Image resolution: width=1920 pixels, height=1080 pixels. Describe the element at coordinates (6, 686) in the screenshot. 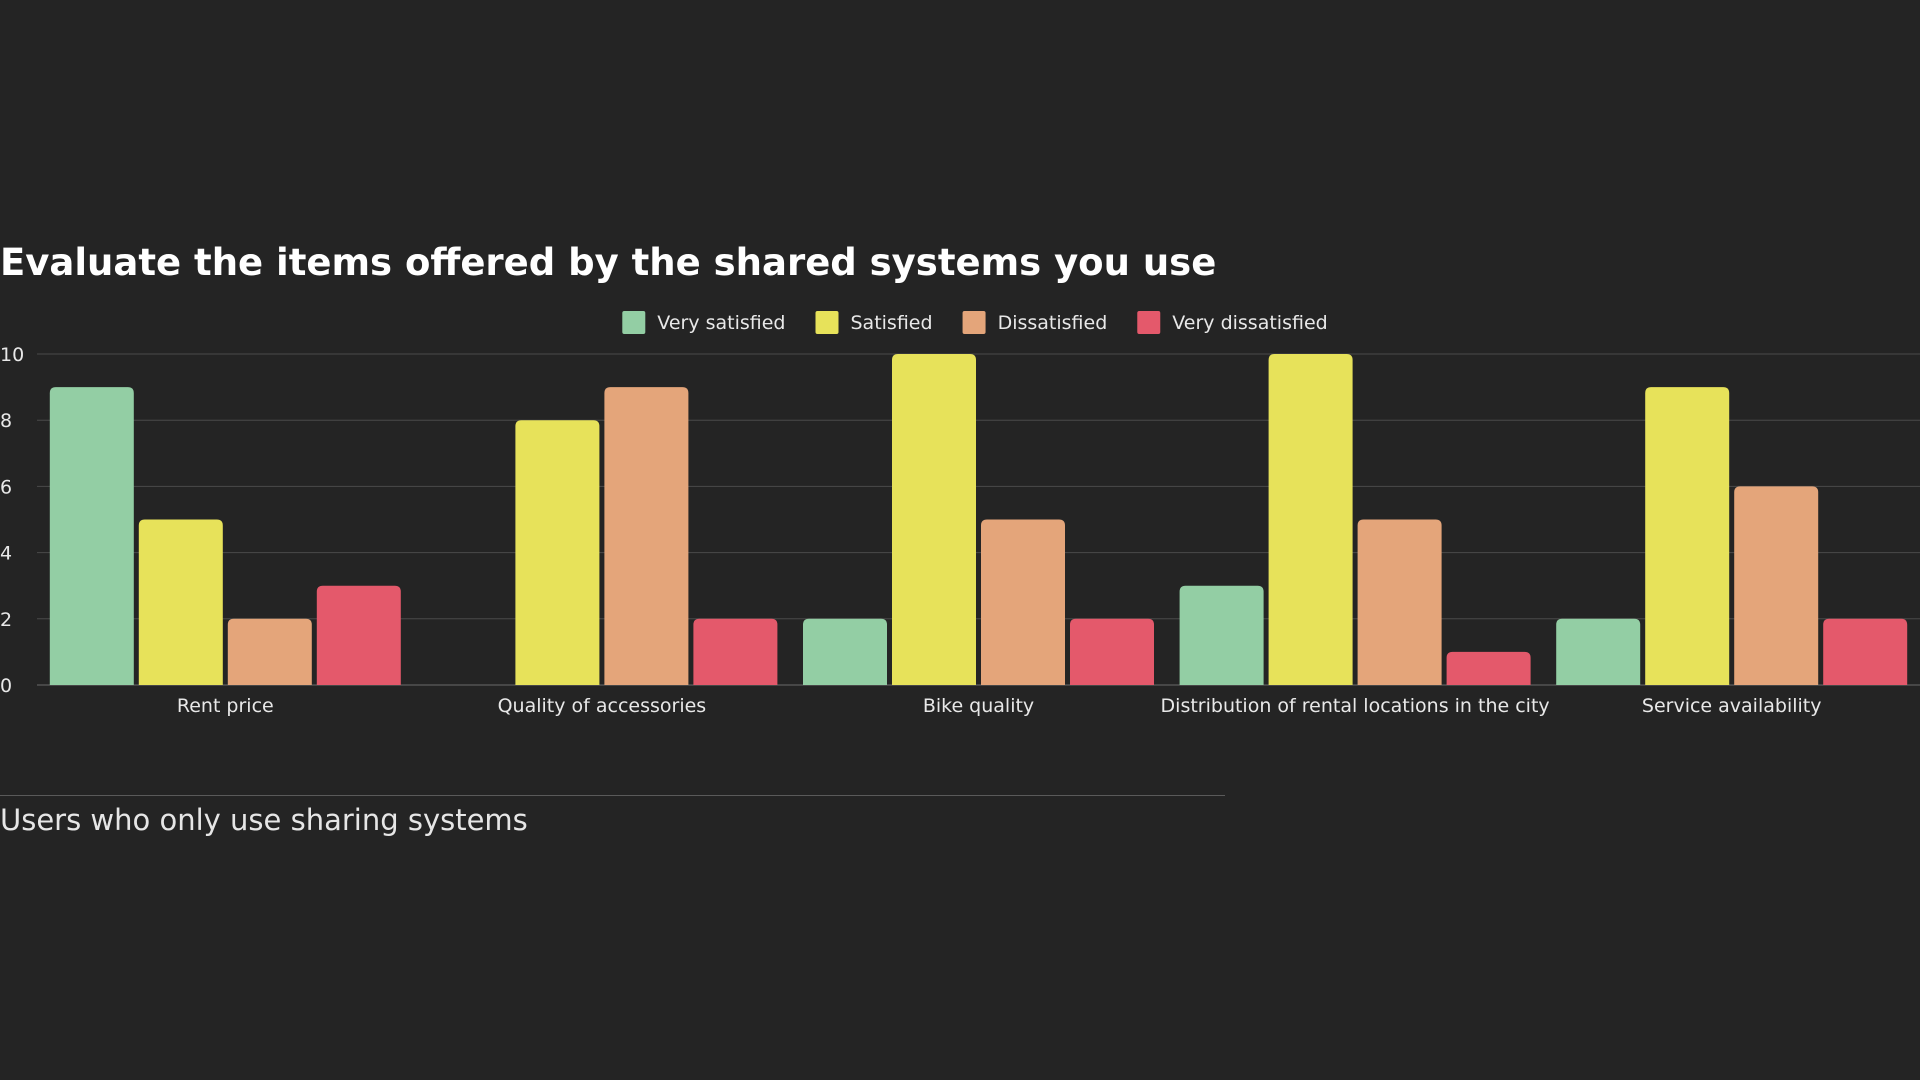

I see `y-tick-label: 0` at that location.